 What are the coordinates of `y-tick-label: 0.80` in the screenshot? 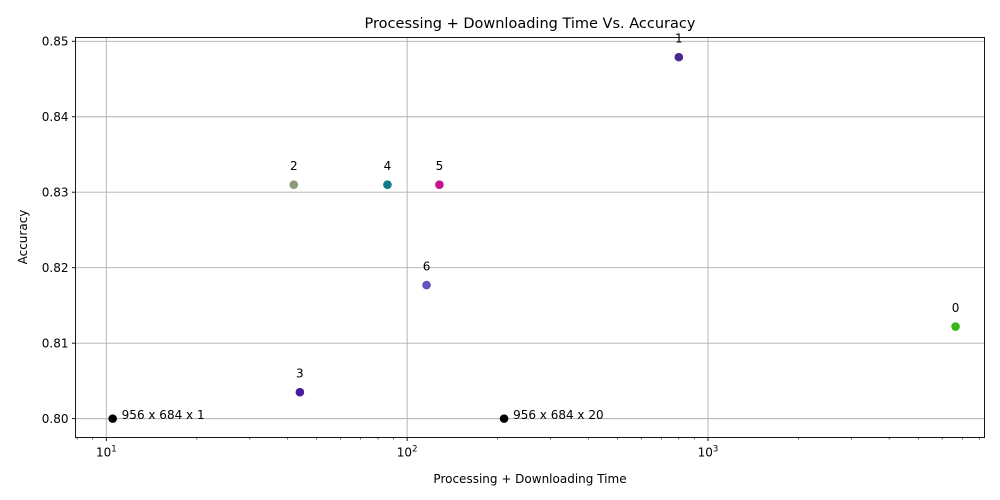 It's located at (55, 419).